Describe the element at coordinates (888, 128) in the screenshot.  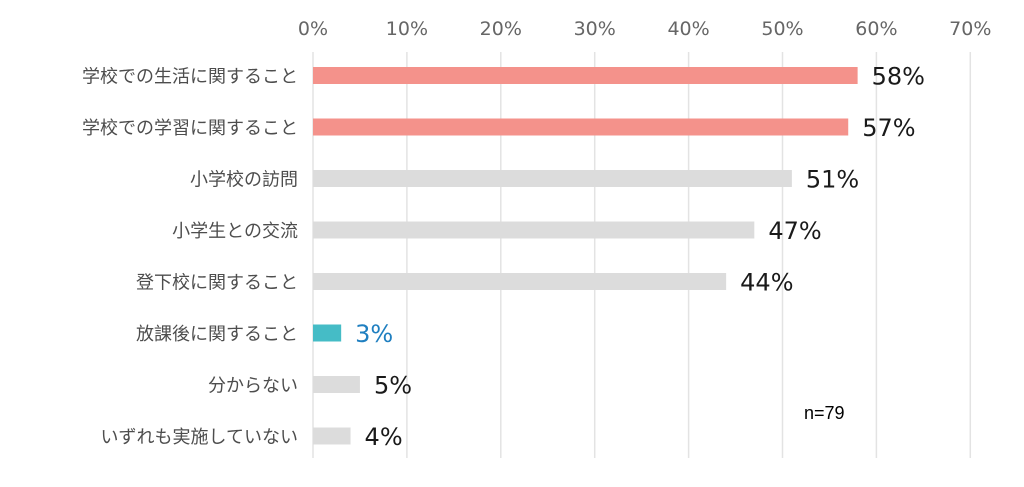
I see `data-label: 57%` at that location.